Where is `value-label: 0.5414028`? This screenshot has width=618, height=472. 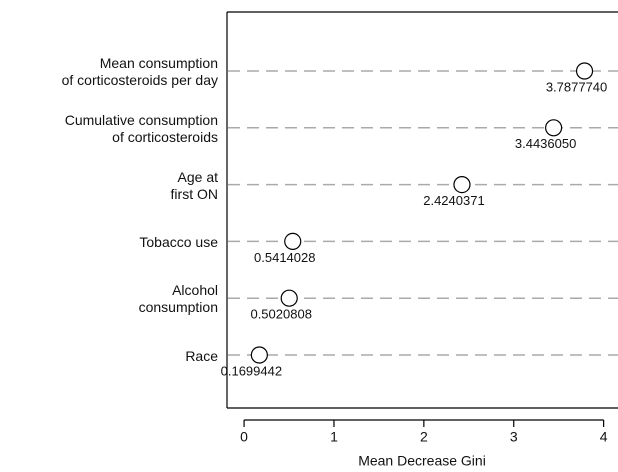
value-label: 0.5414028 is located at coordinates (284, 257).